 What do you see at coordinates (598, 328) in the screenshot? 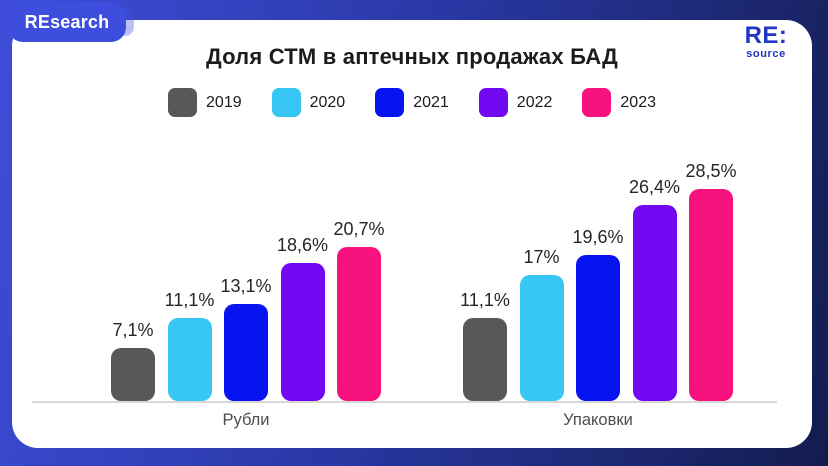
I see `bar-Упаковки-2021` at bounding box center [598, 328].